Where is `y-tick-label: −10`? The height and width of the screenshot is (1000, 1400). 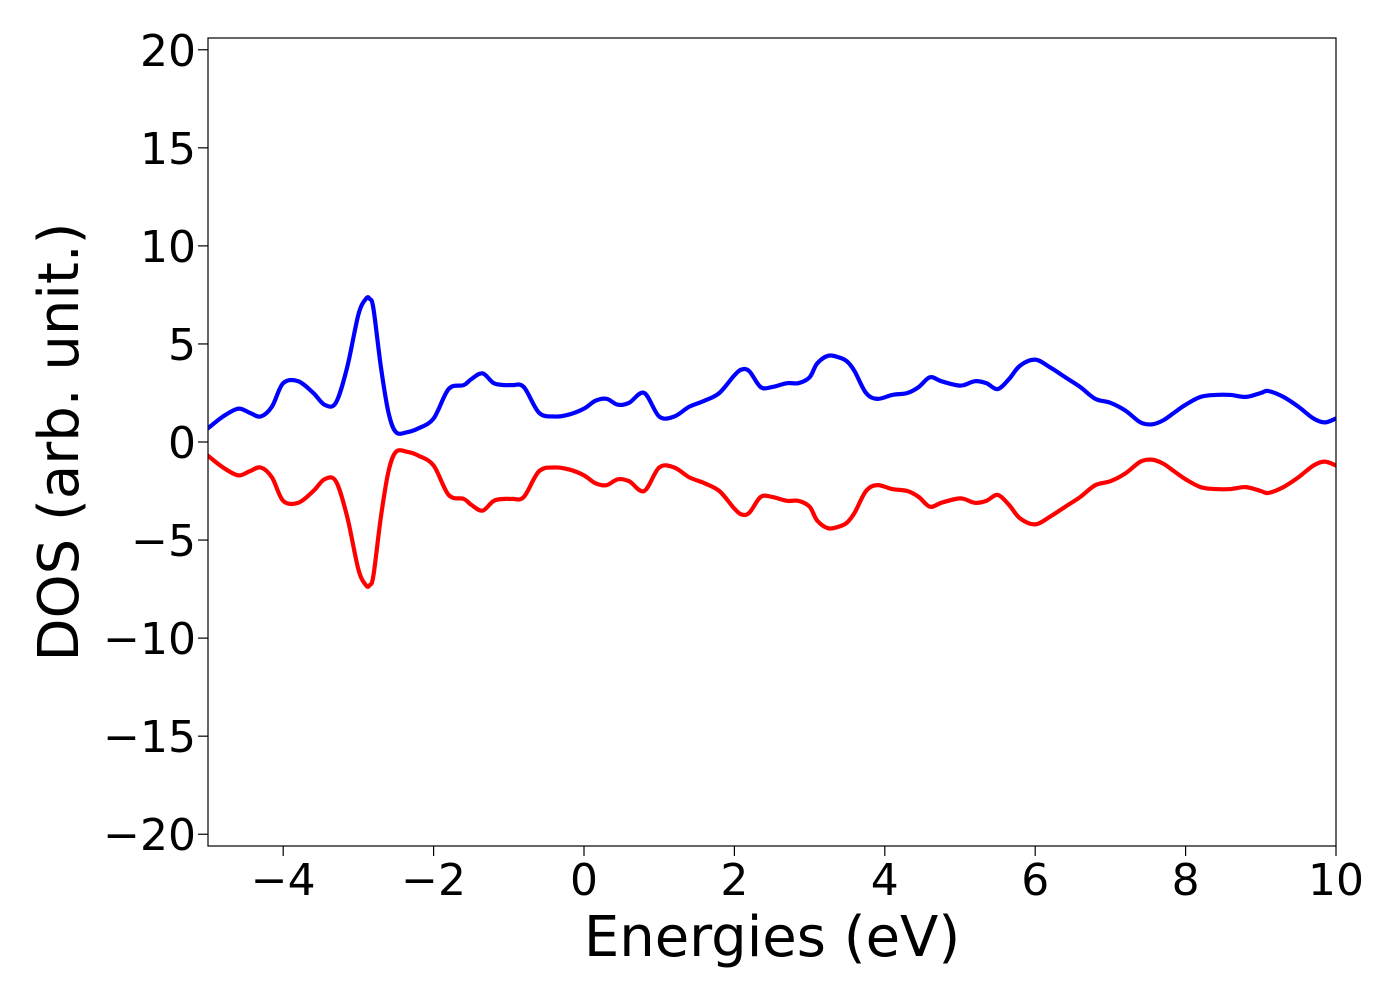
y-tick-label: −10 is located at coordinates (149, 639).